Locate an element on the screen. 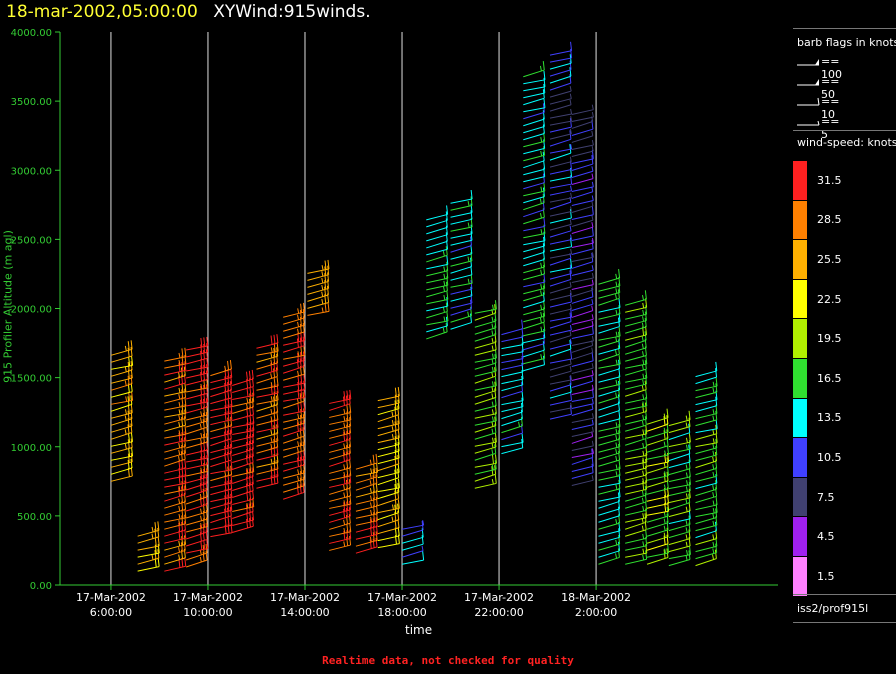 The width and height of the screenshot is (896, 674). speed-legend-item: 4.5 is located at coordinates (844, 537).